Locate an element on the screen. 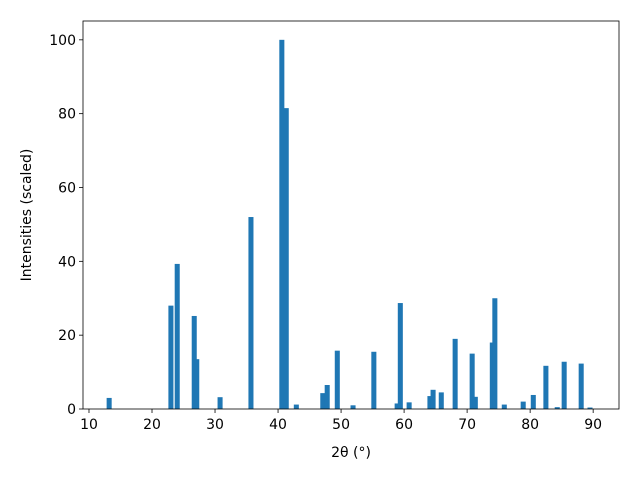  x-axis-label: 2θ (°) is located at coordinates (351, 453).